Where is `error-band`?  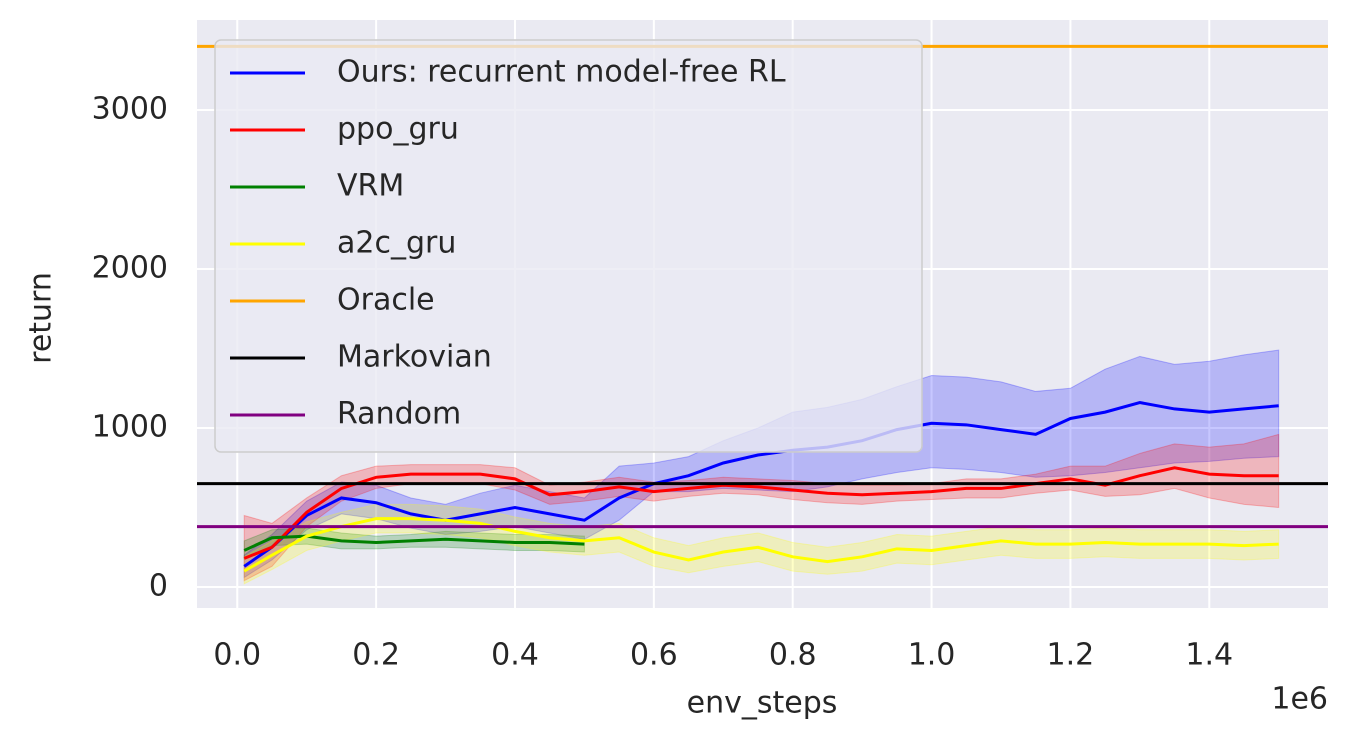
error-band is located at coordinates (414, 543).